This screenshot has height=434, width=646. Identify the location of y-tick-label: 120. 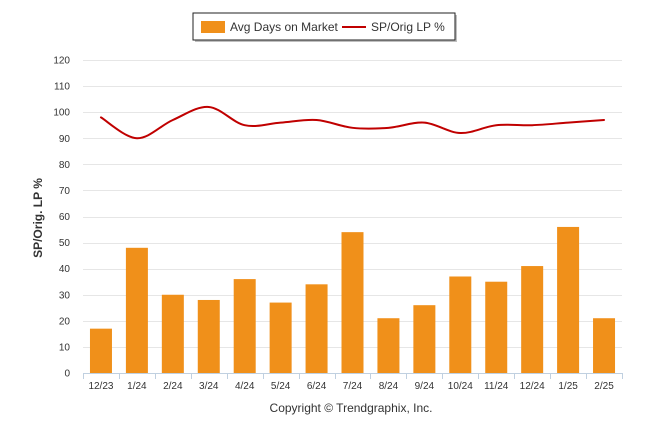
(61, 61).